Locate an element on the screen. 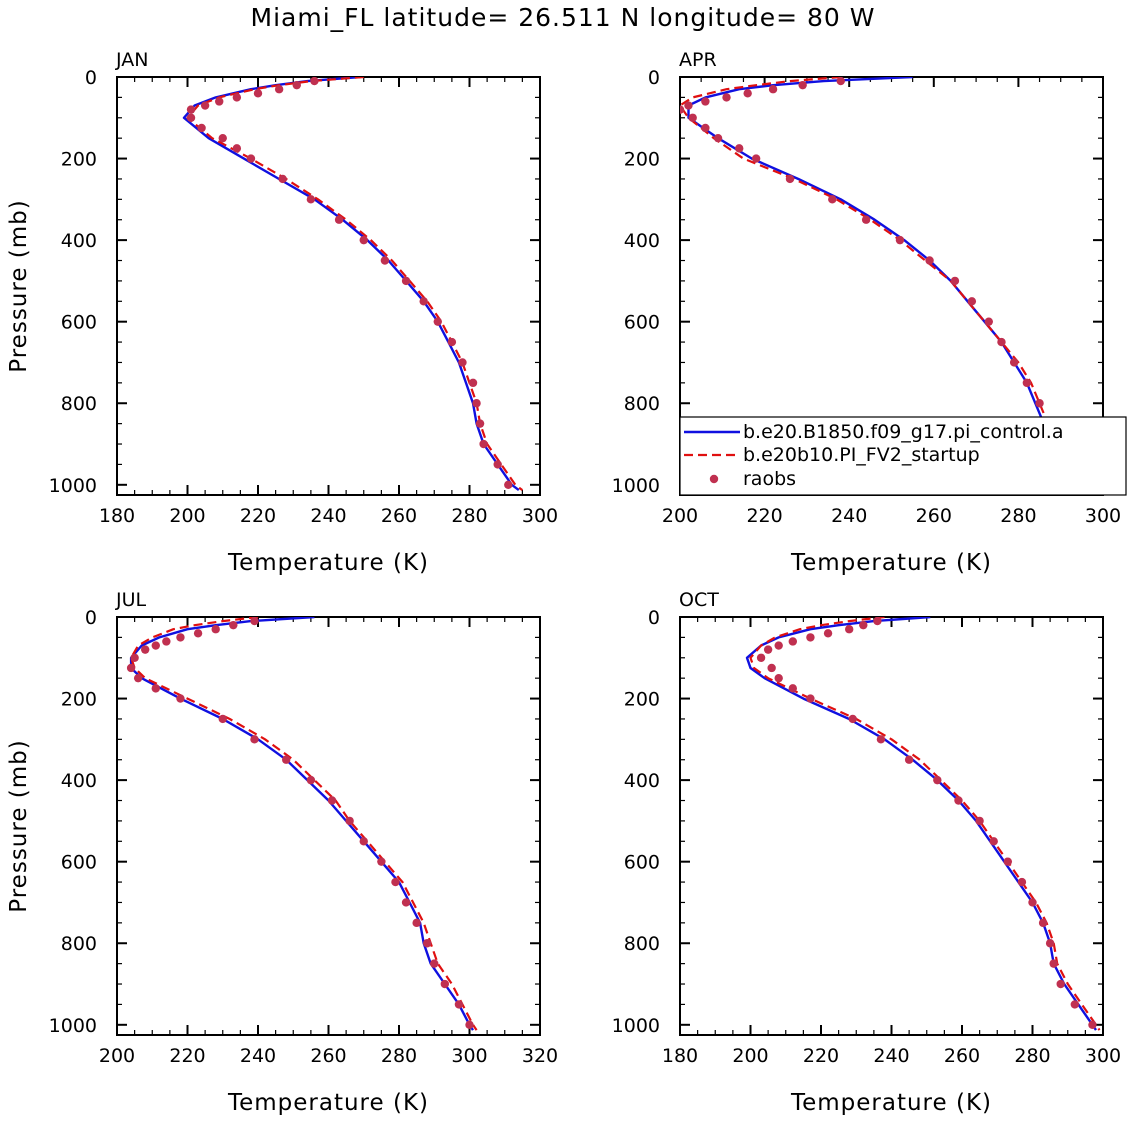  x-tick-label: 320 is located at coordinates (540, 1056).